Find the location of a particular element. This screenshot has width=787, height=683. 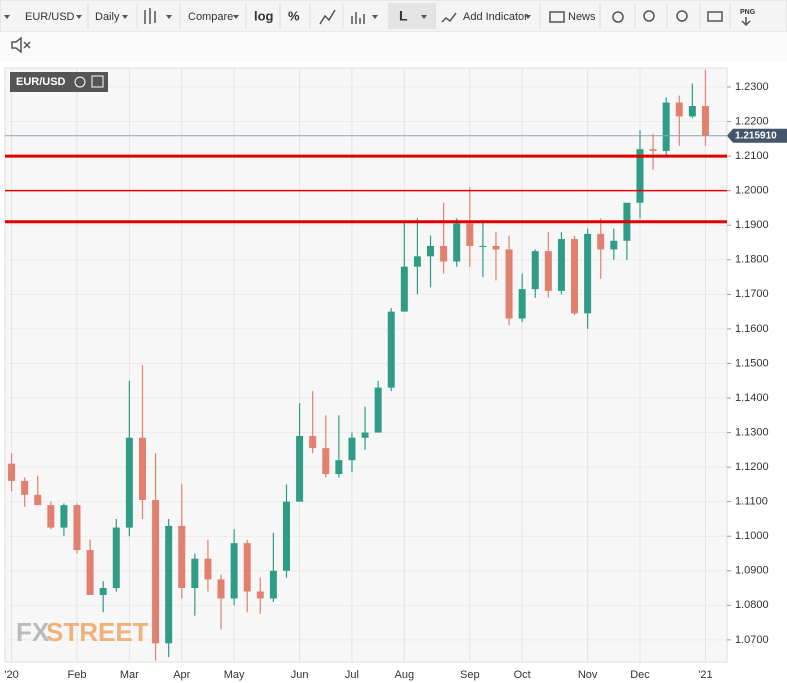

y-tick-label: 1.1500 is located at coordinates (752, 363).